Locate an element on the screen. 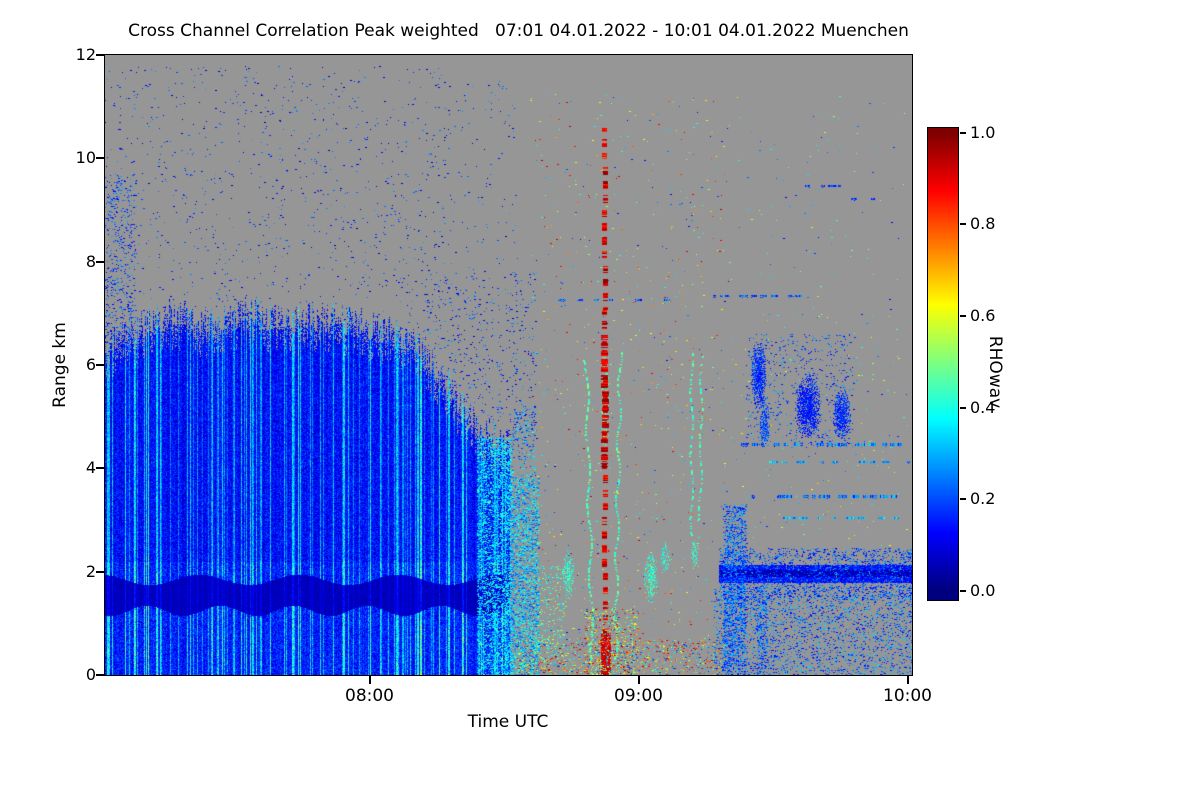 The height and width of the screenshot is (800, 1200). colorbar is located at coordinates (943, 364).